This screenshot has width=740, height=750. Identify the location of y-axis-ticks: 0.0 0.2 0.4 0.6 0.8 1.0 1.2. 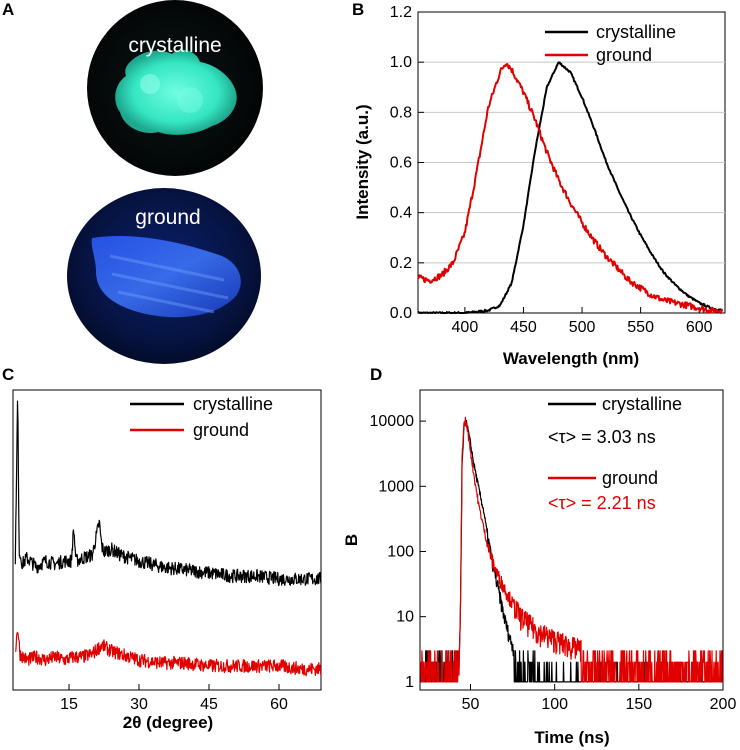
(407, 163).